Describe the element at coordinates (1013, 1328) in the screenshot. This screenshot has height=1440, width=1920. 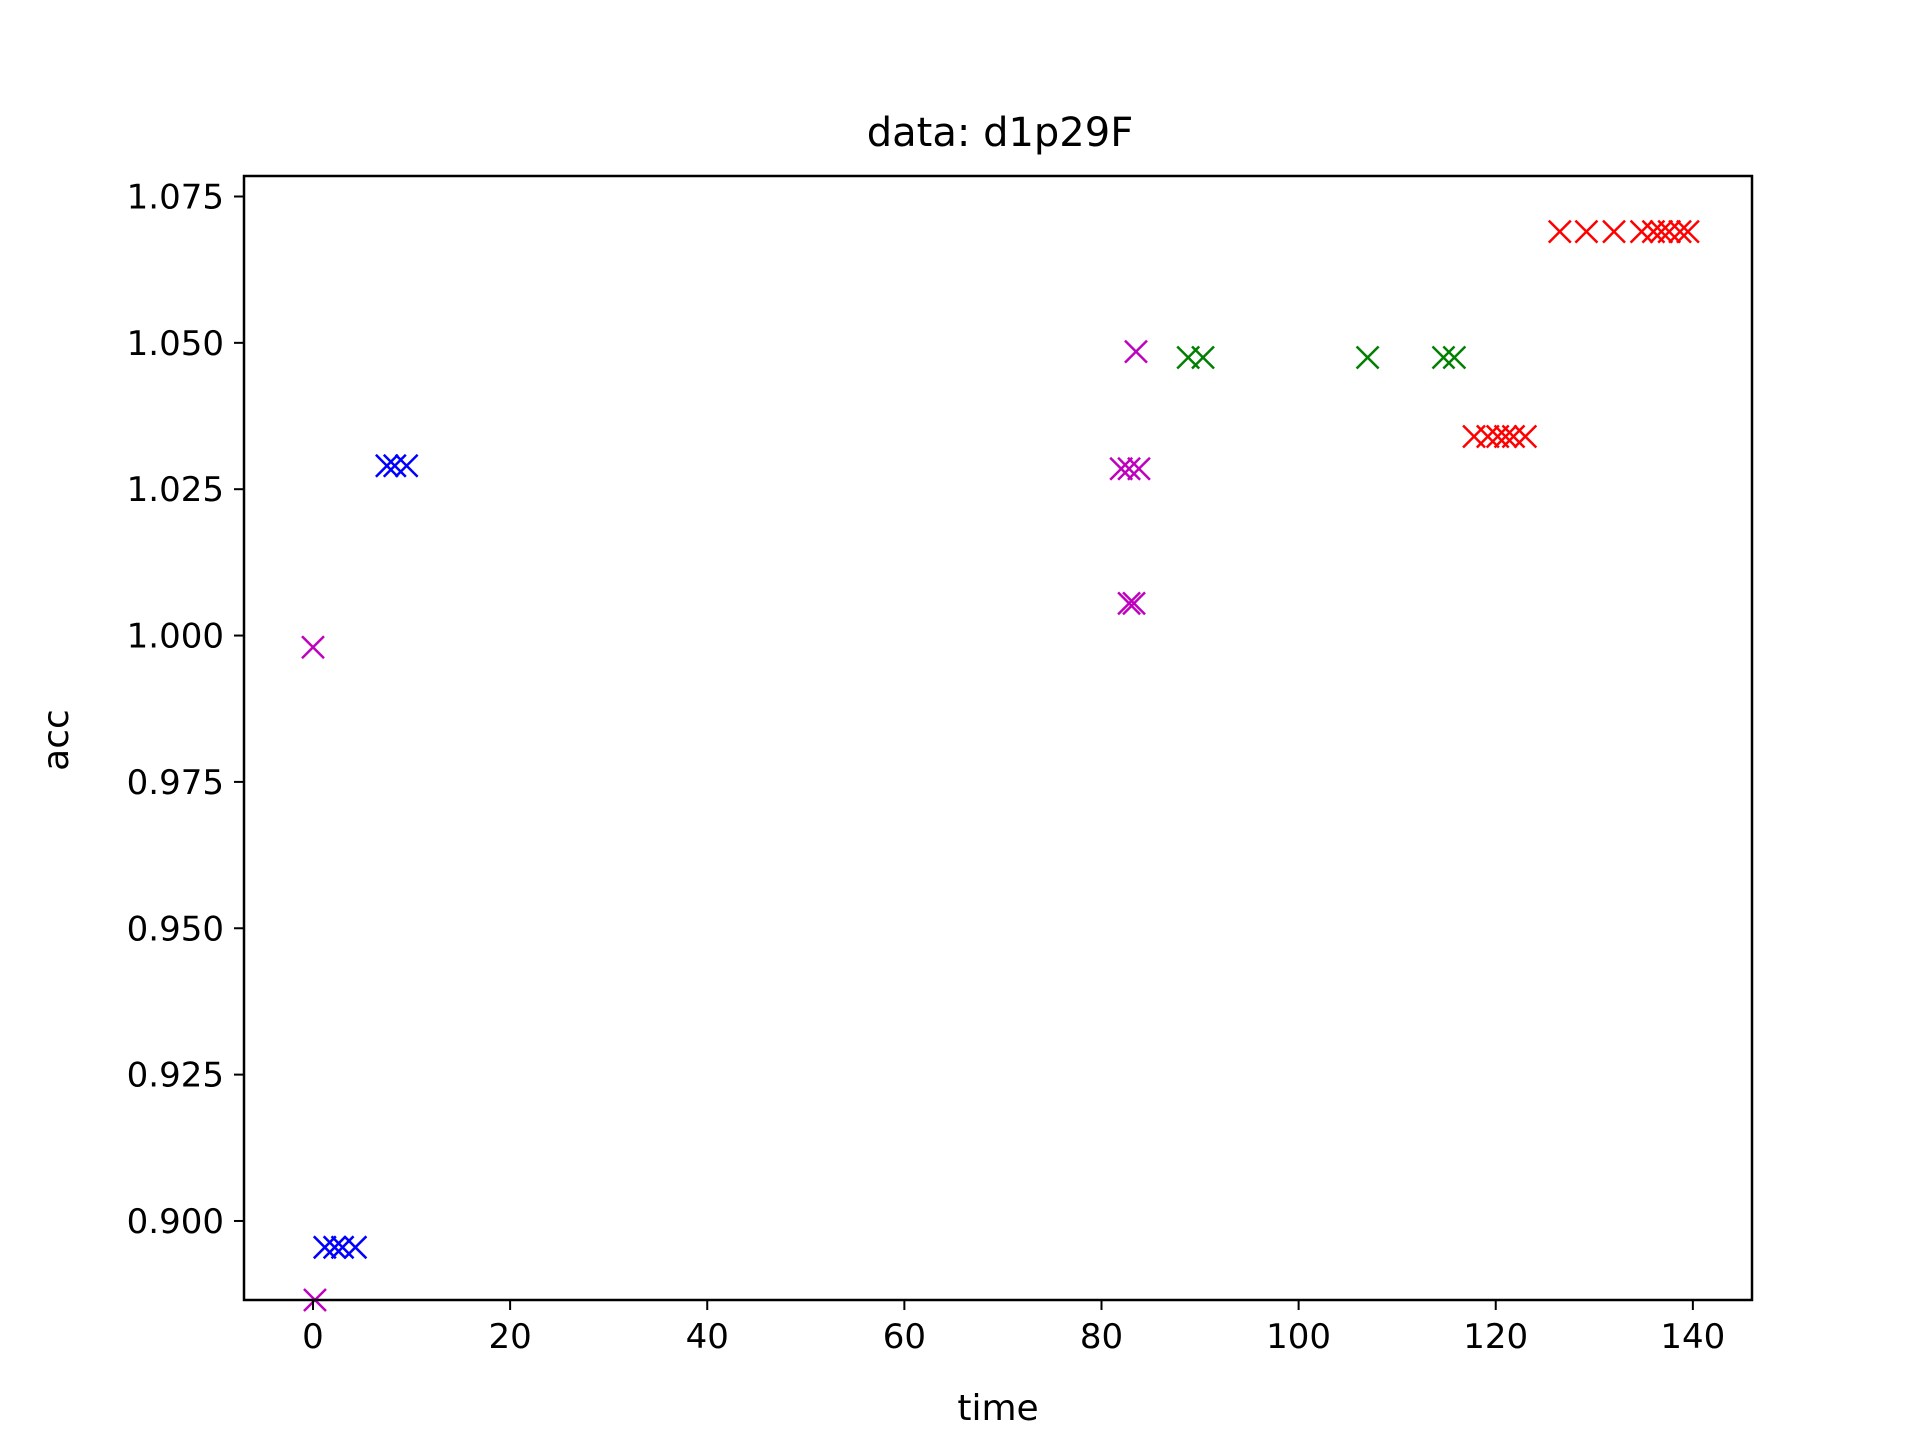
I see `x-axis: 0 20 40 60 80 100 120 140` at that location.